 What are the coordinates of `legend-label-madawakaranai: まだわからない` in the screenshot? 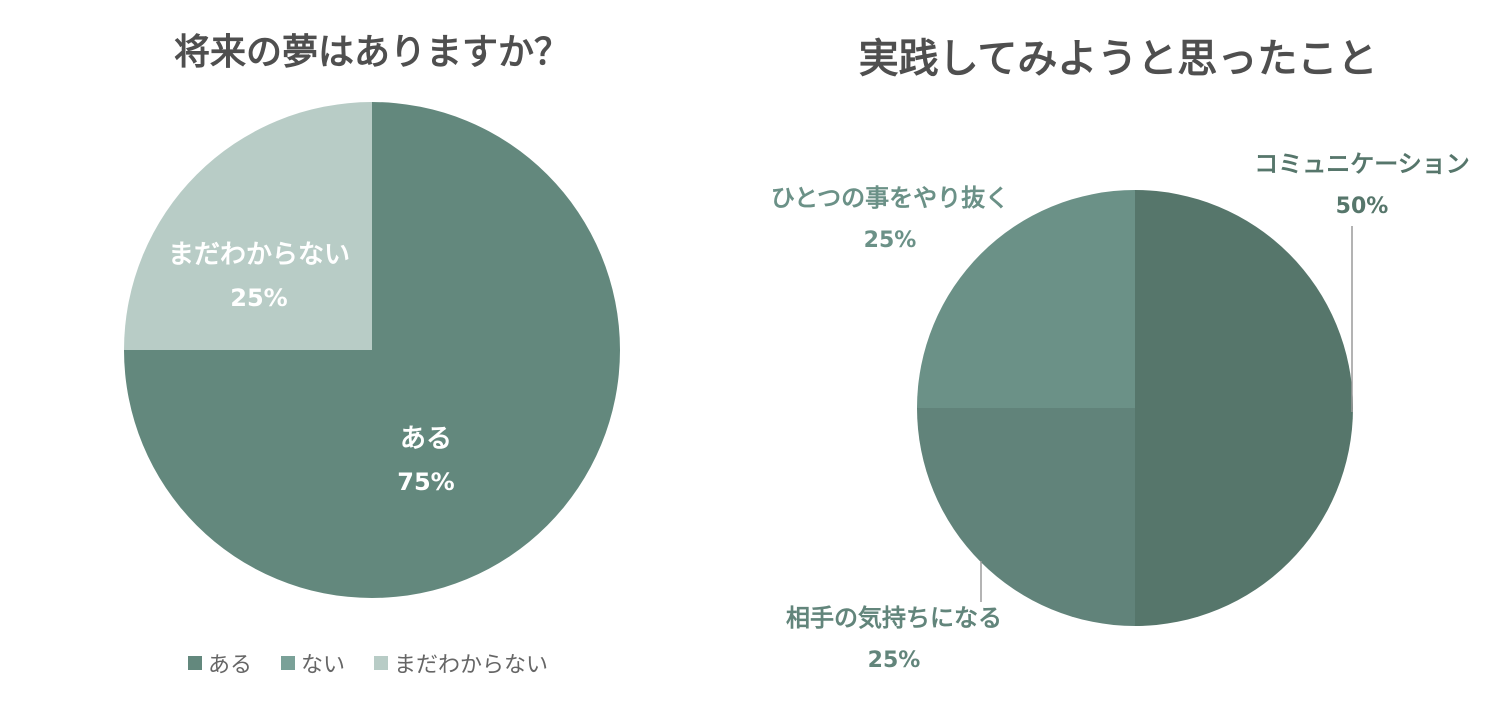 It's located at (471, 665).